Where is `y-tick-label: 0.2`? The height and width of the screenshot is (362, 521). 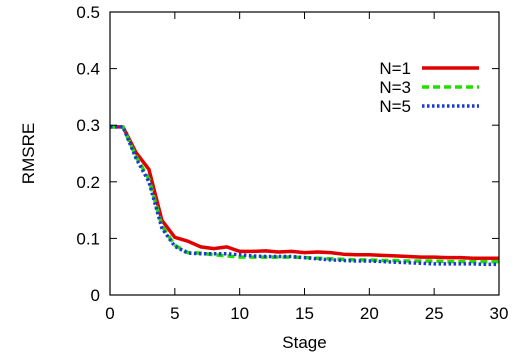 y-tick-label: 0.2 is located at coordinates (88, 182).